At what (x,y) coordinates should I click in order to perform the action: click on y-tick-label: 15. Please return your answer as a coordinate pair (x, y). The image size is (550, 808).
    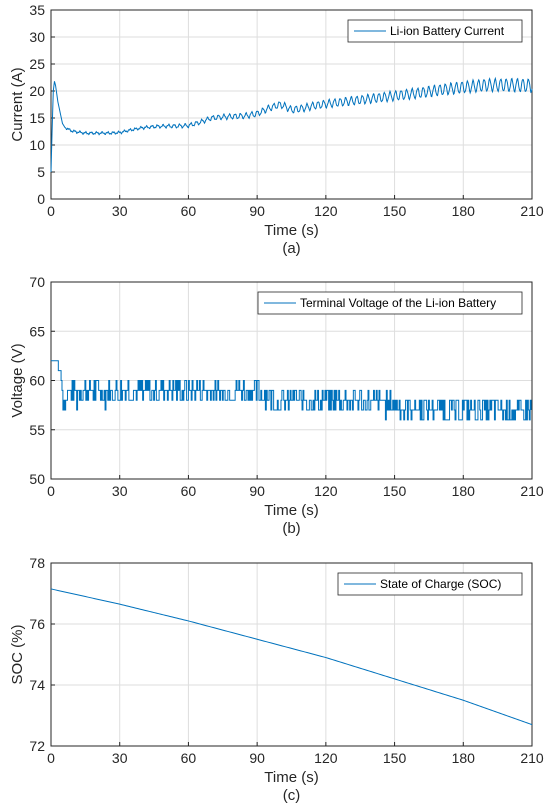
    Looking at the image, I should click on (37, 118).